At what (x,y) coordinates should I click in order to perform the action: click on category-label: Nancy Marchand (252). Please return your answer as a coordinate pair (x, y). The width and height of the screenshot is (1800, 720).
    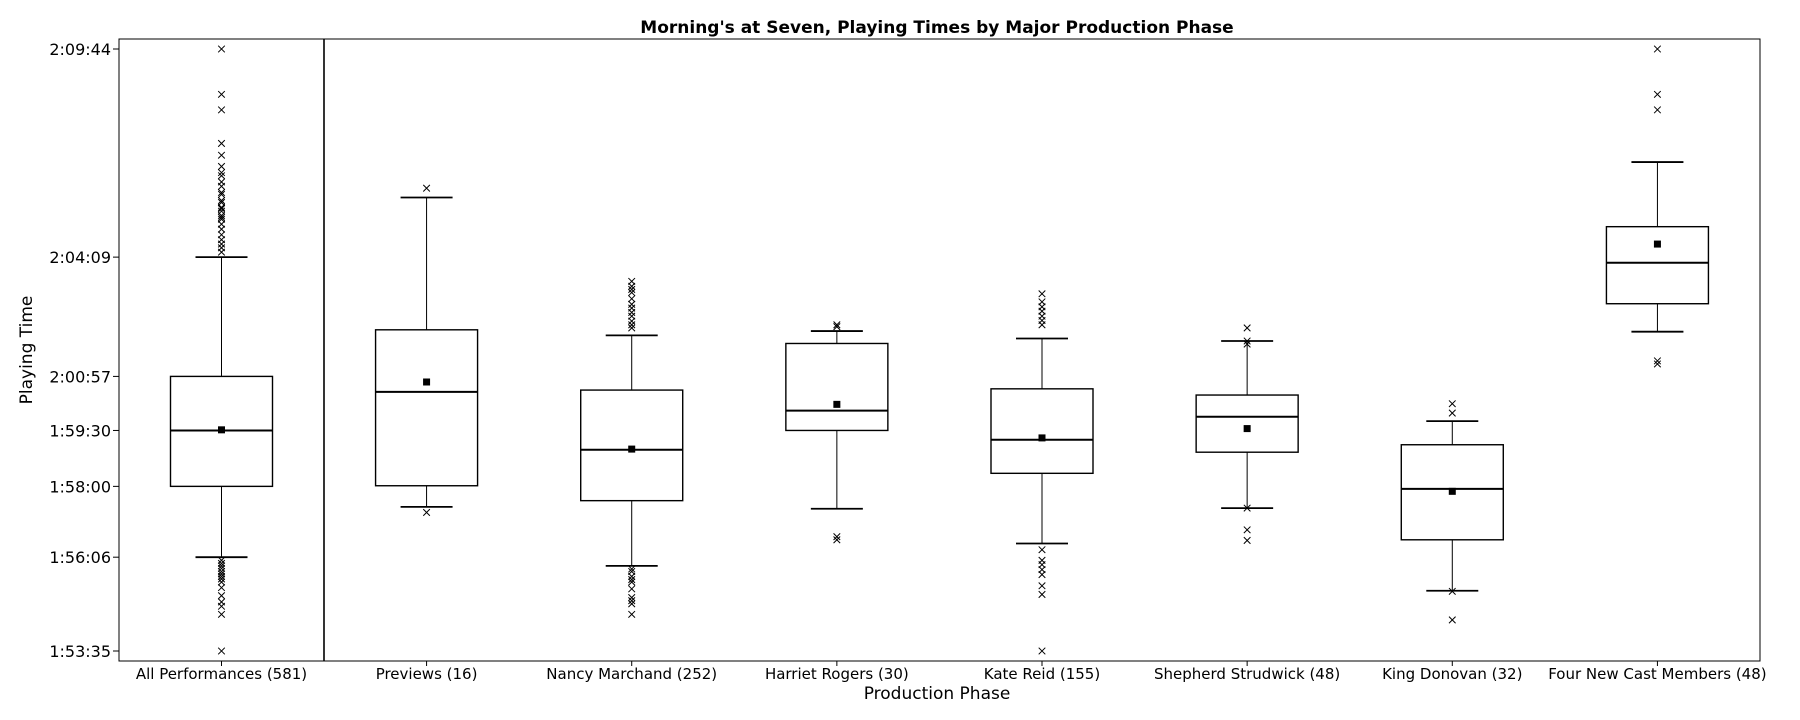
    Looking at the image, I should click on (631, 674).